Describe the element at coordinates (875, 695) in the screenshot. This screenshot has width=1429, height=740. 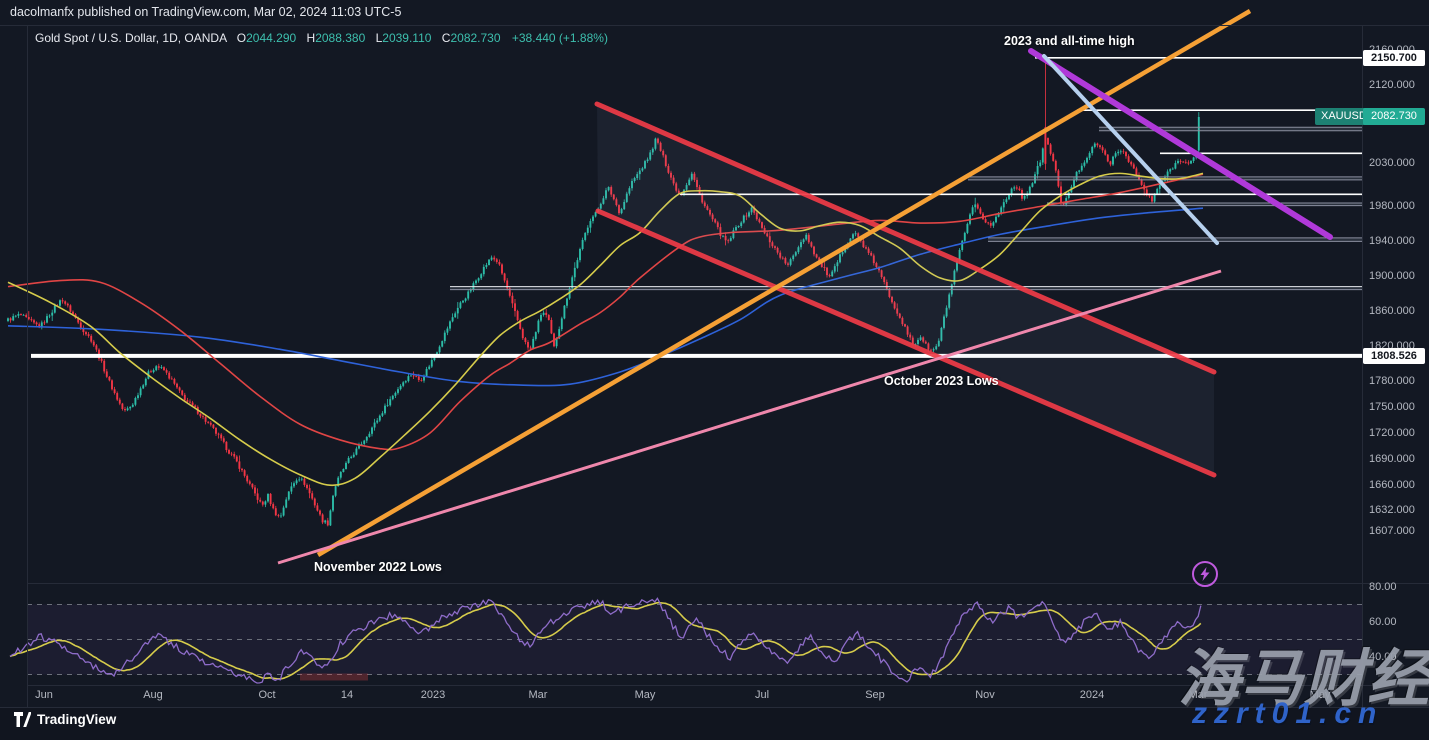
I see `time-axis-label: Sep` at that location.